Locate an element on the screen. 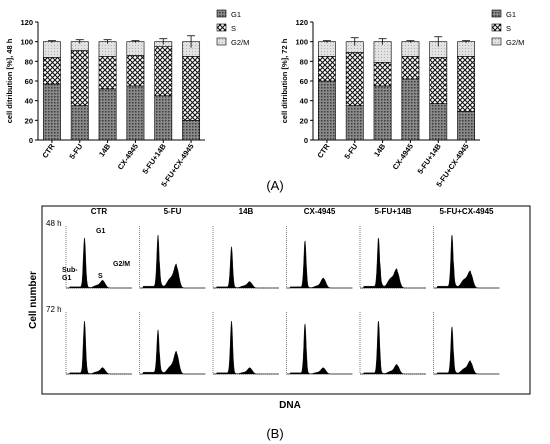 This screenshot has height=444, width=550. x-tick-label: CTR is located at coordinates (48, 151).